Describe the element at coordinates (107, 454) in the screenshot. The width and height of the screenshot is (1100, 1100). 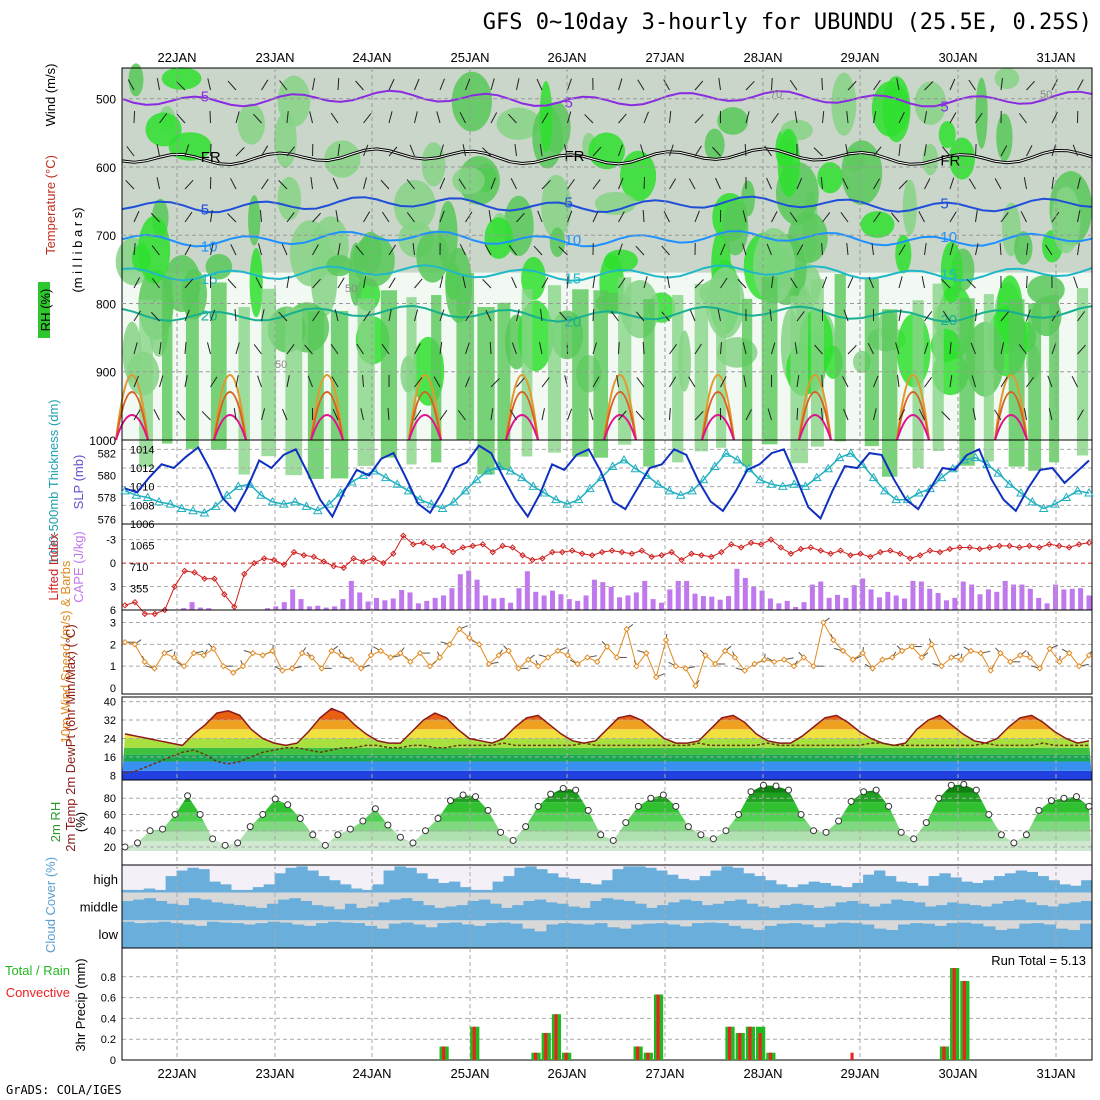
I see `thickness-ytick: 582` at that location.